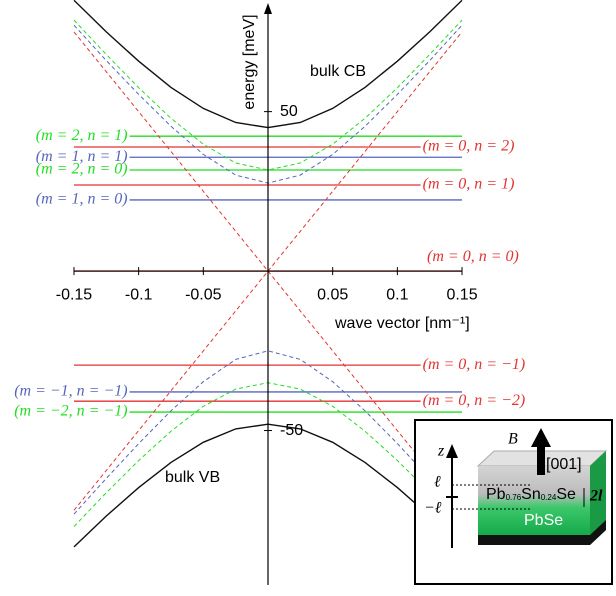 The image size is (616, 596). I want to click on width-label: 2l, so click(596, 496).